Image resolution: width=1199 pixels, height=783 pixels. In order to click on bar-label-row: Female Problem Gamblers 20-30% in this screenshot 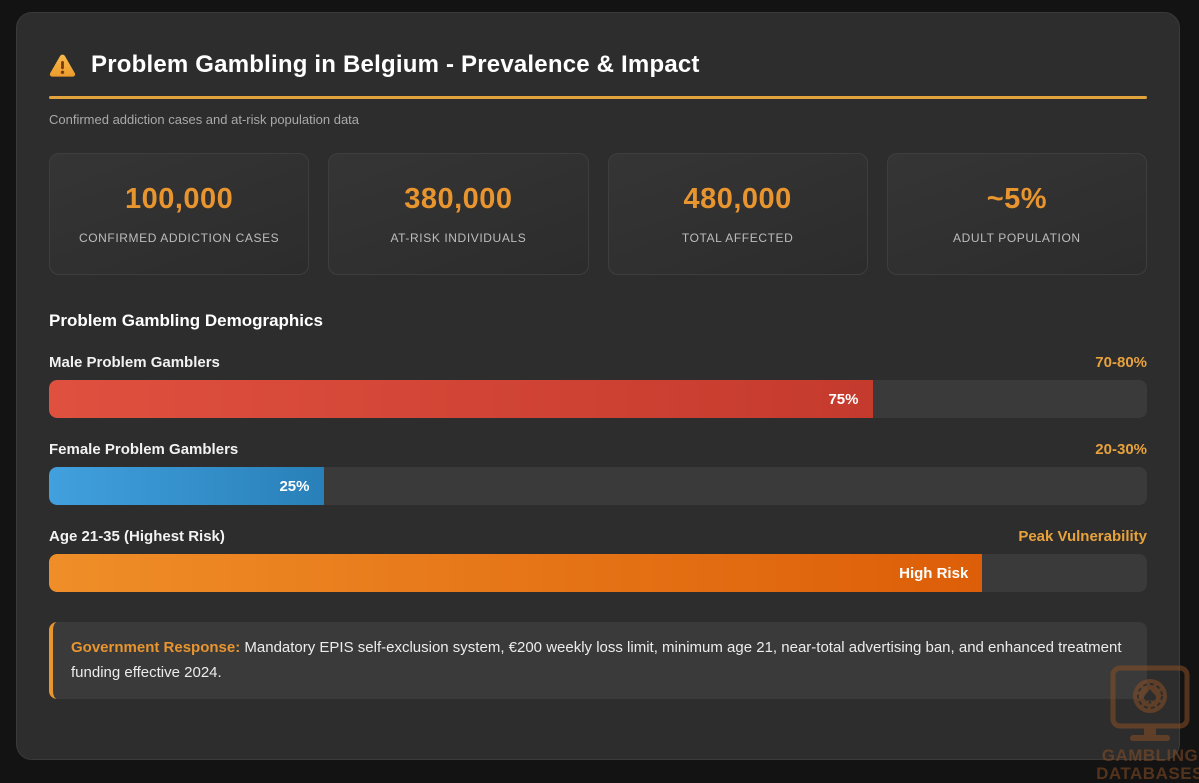, I will do `click(598, 449)`.